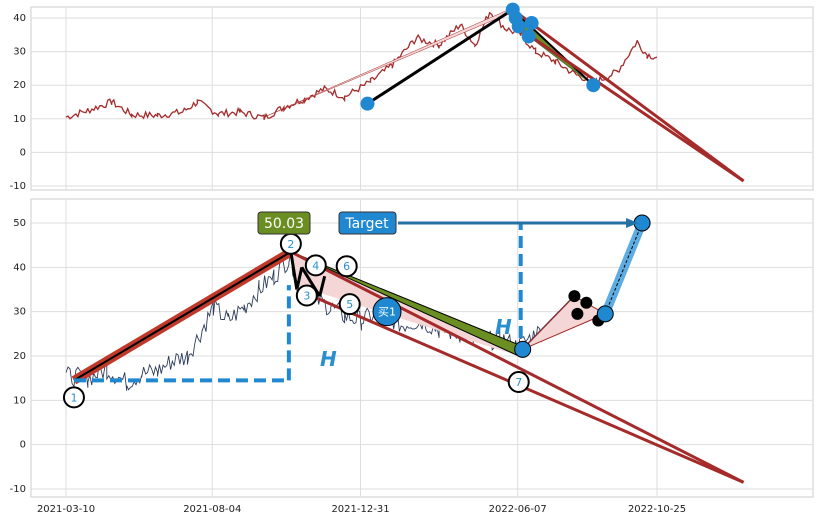 The height and width of the screenshot is (520, 819). I want to click on height-label-left: H, so click(328, 359).